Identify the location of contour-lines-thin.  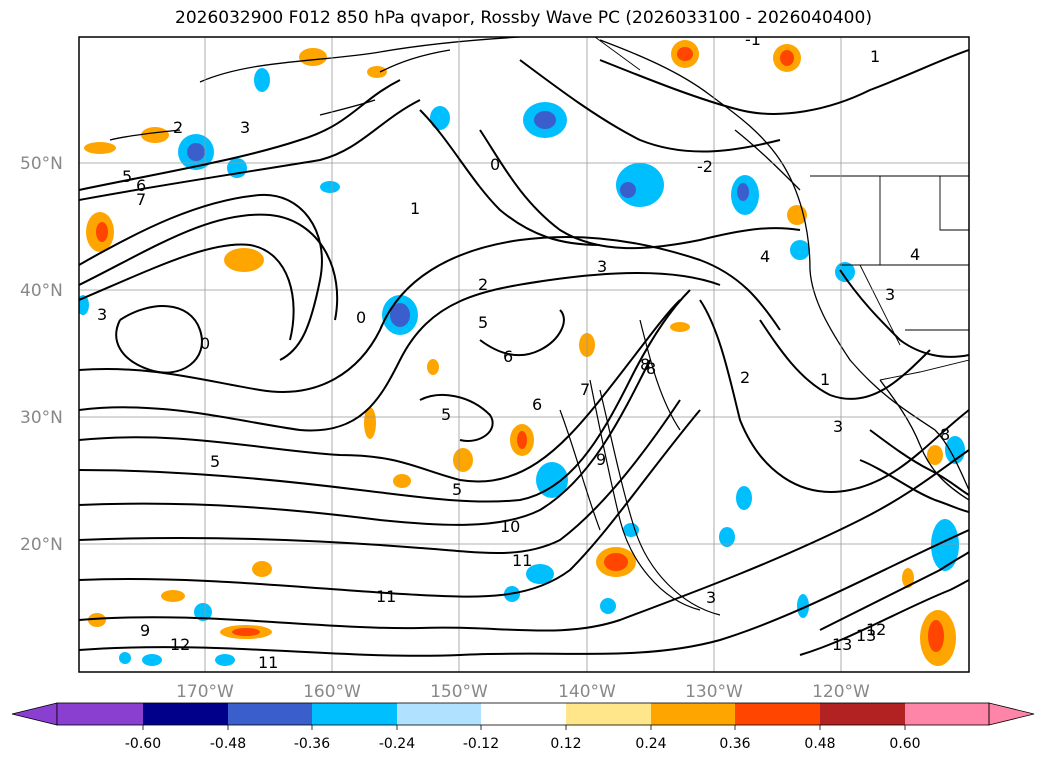
(640, 467).